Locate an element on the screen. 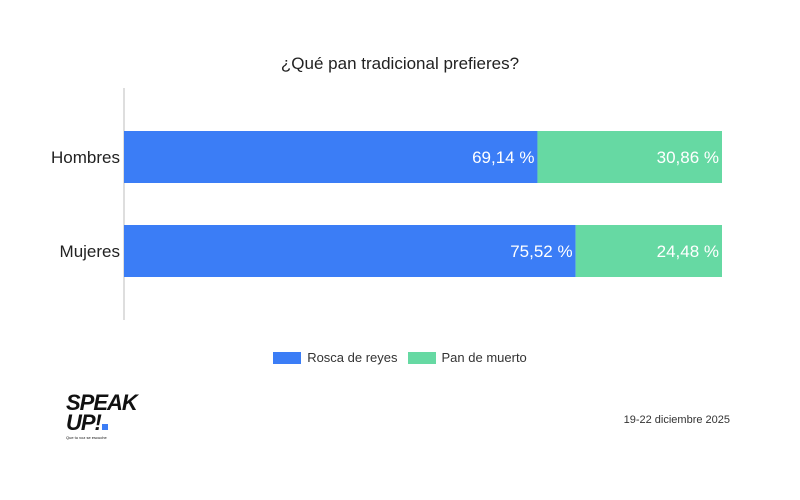 The height and width of the screenshot is (500, 800). logo-line-2-text: UP! is located at coordinates (84, 422).